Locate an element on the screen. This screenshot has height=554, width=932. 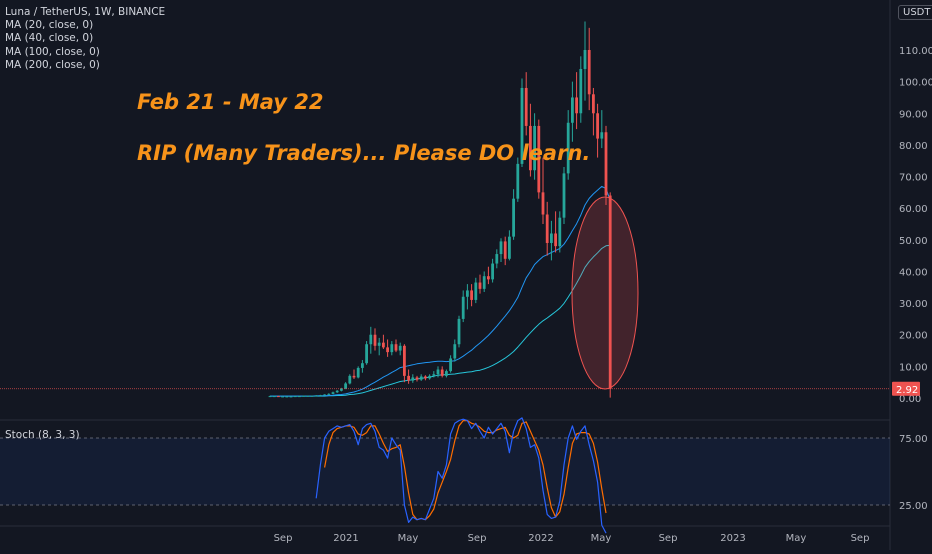
stoch-tick-label: 25.00 is located at coordinates (913, 506).